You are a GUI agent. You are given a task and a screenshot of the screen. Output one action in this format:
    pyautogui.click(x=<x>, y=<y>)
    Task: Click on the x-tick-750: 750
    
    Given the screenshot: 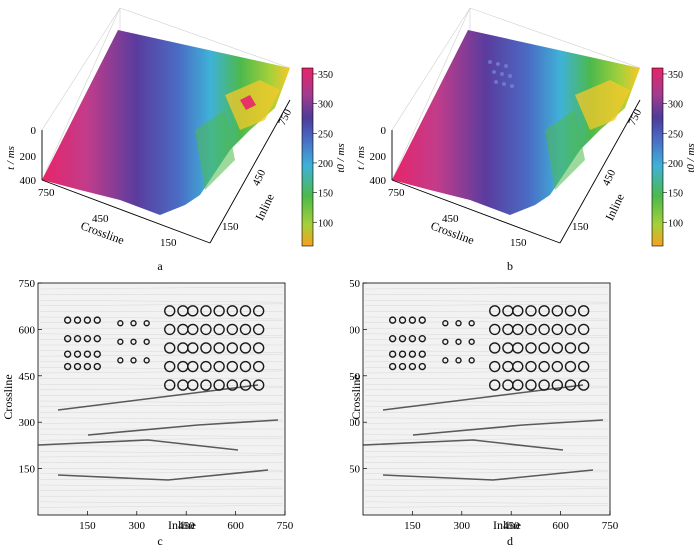 What is the action you would take?
    pyautogui.click(x=46, y=193)
    